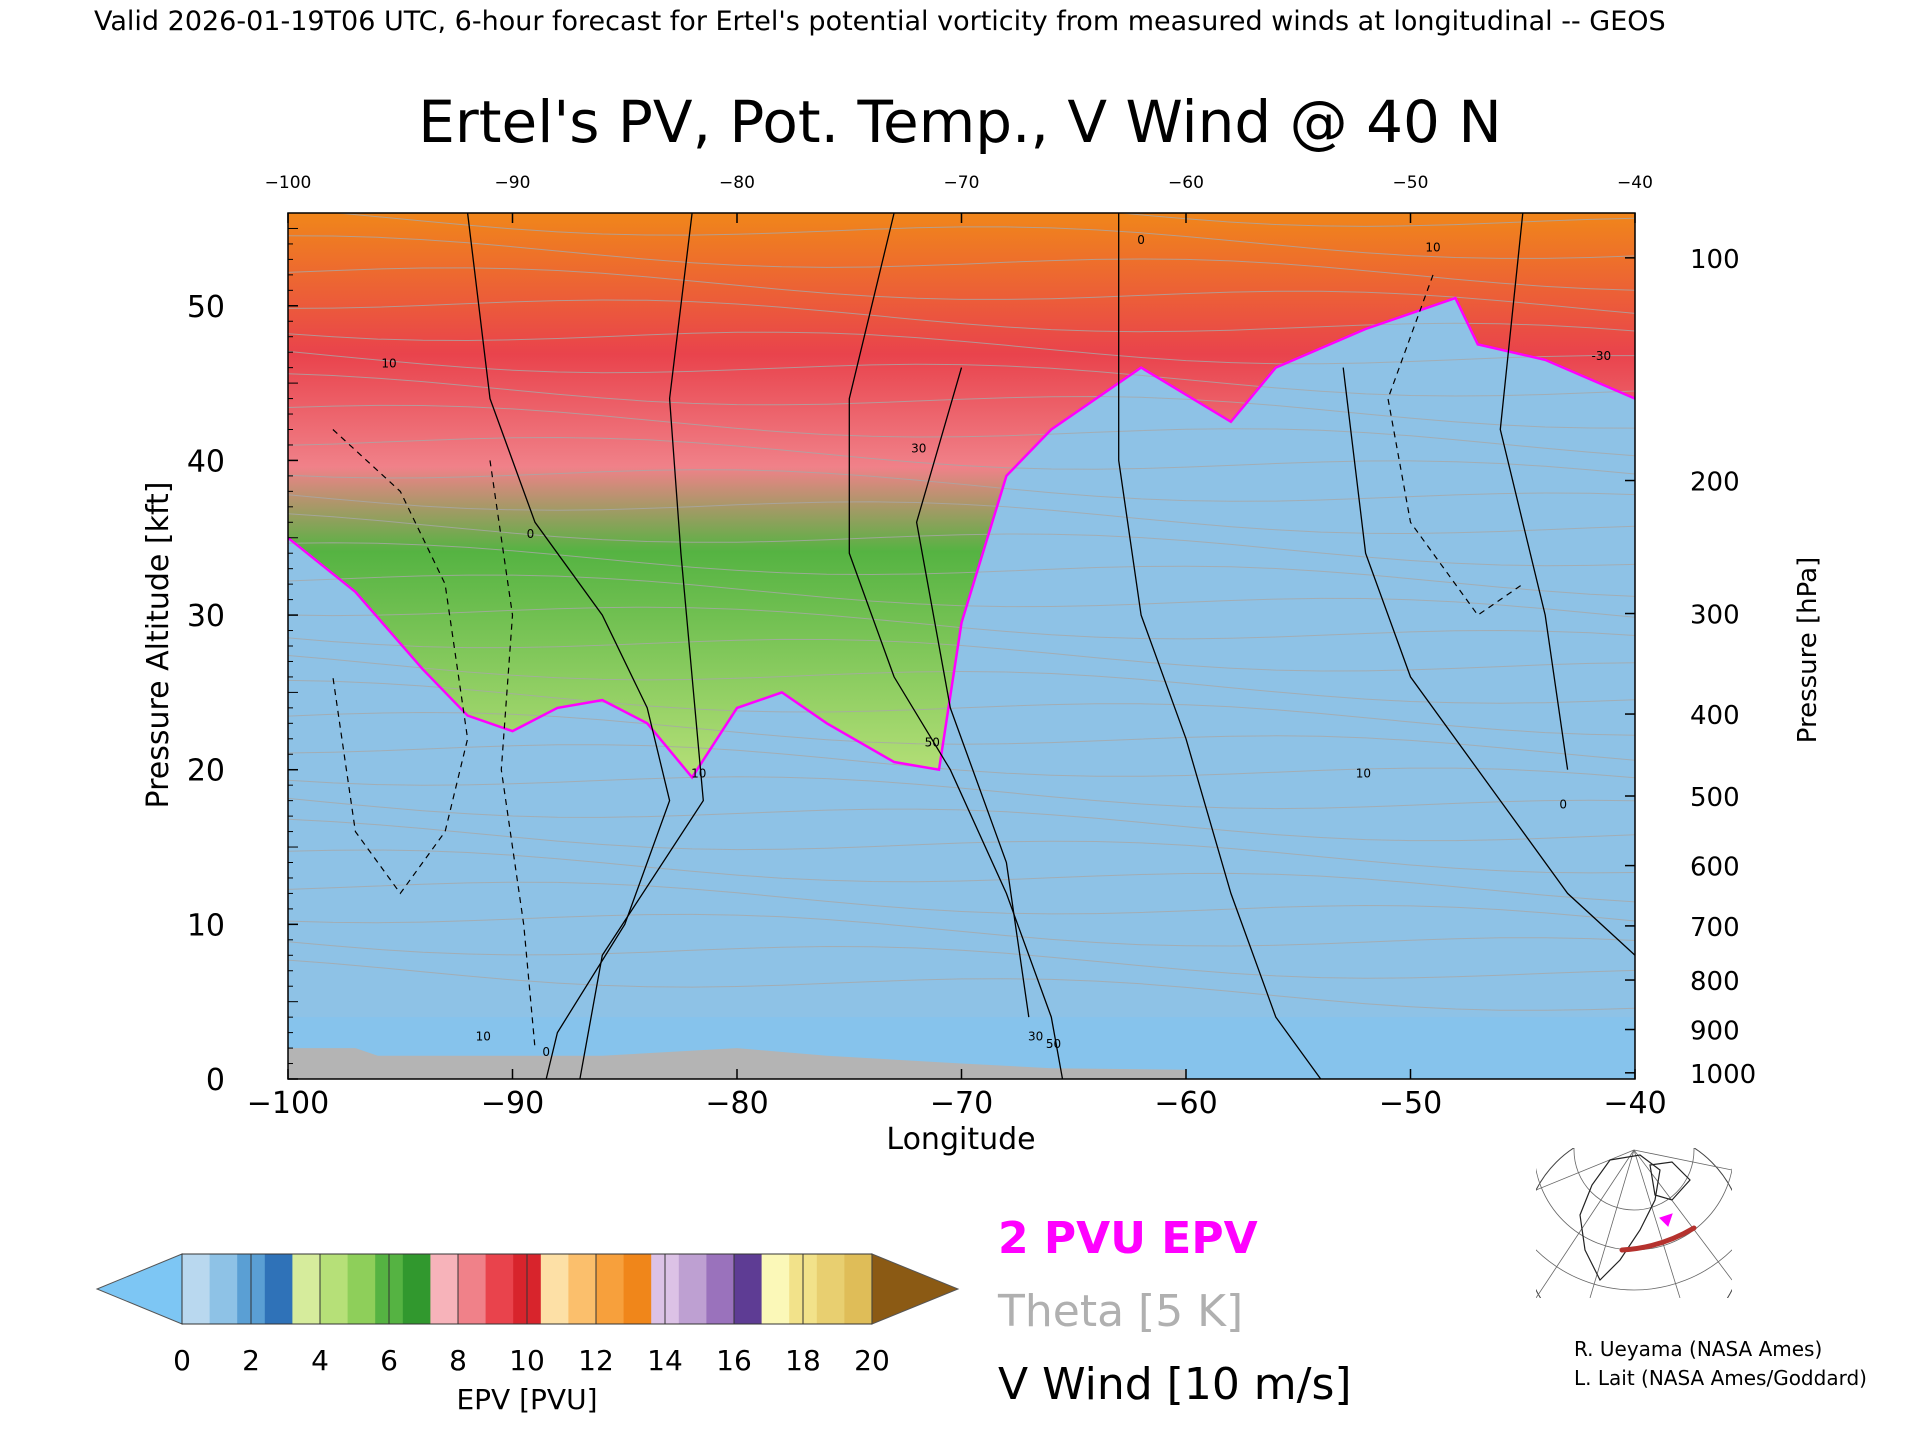 This screenshot has height=1440, width=1920. Describe the element at coordinates (288, 183) in the screenshot. I see `x-tick-label-top: −100` at that location.